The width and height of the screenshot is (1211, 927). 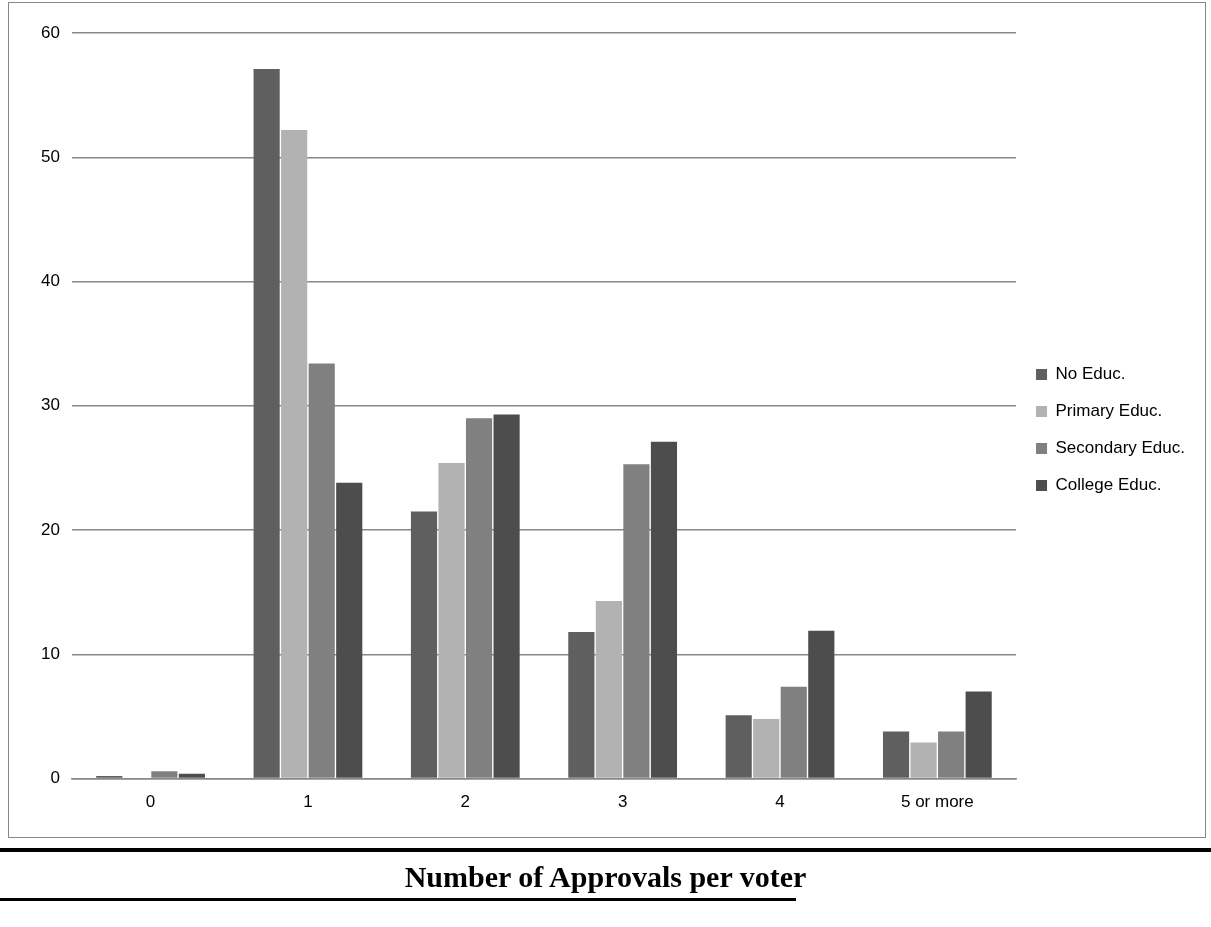 What do you see at coordinates (308, 802) in the screenshot?
I see `x-tick-label: 1` at bounding box center [308, 802].